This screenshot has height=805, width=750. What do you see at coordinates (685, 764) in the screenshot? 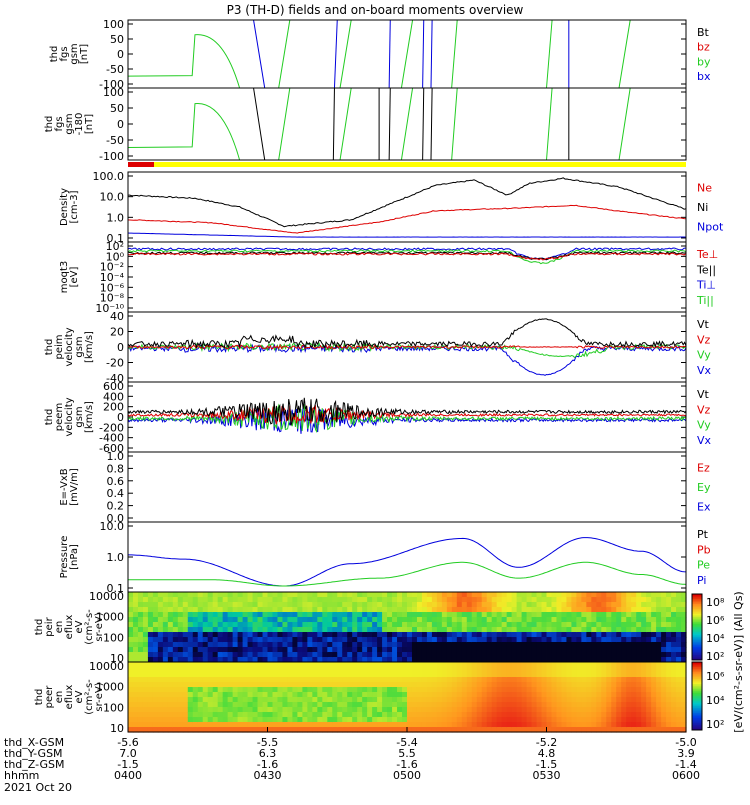
I see `xaxis-value: -1.4` at bounding box center [685, 764].